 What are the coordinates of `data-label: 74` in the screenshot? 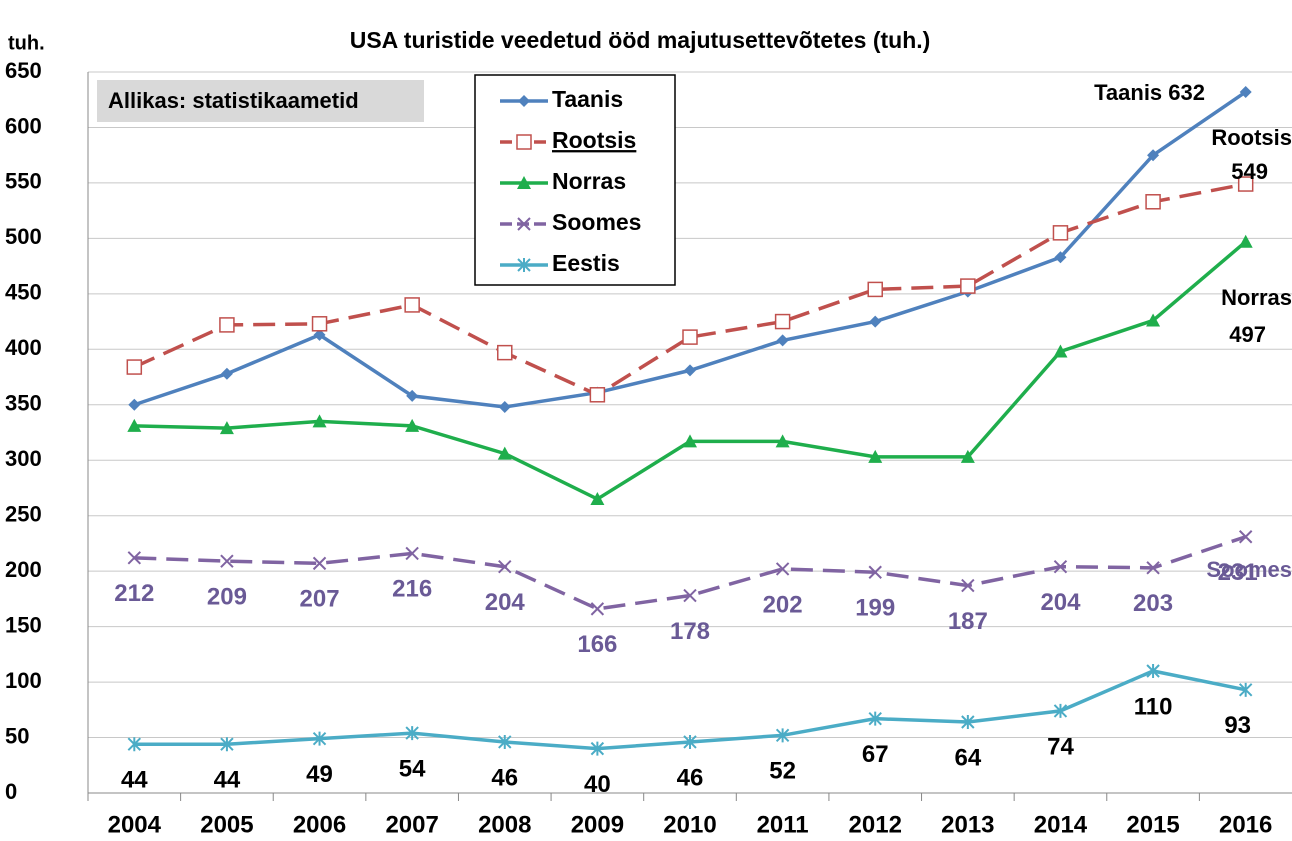 It's located at (1060, 746).